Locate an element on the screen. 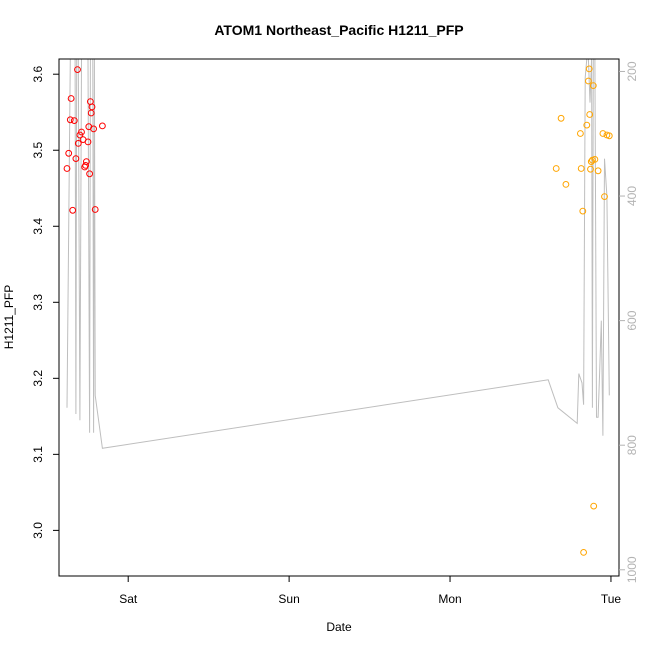 The height and width of the screenshot is (650, 650). right-tick-label: 600 is located at coordinates (632, 320).